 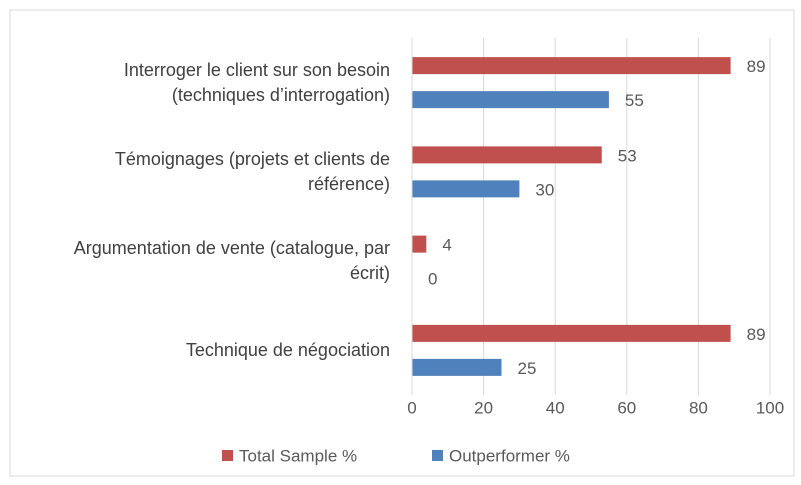 I want to click on x-tick-label: 80, so click(x=698, y=407).